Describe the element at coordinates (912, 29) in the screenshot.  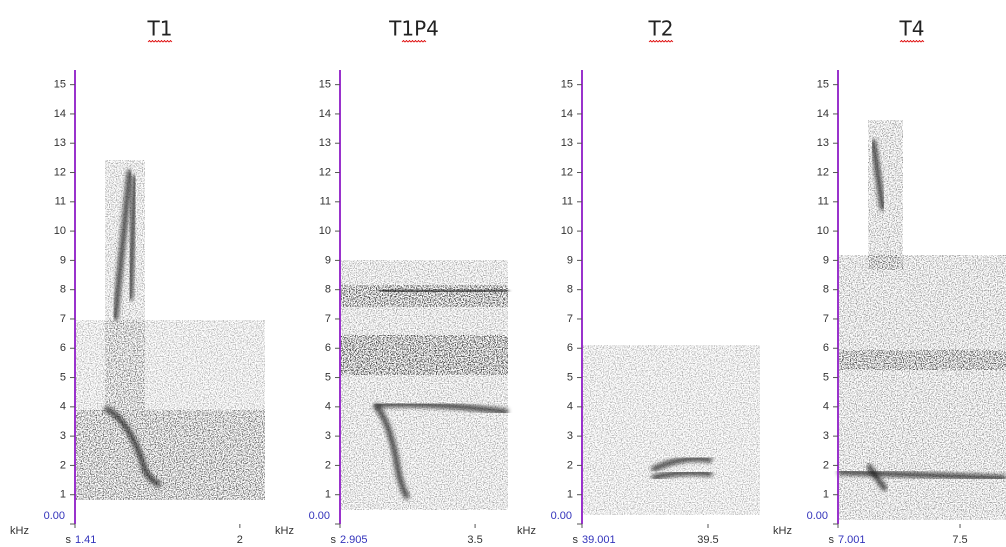
I see `chart-title: T4` at that location.